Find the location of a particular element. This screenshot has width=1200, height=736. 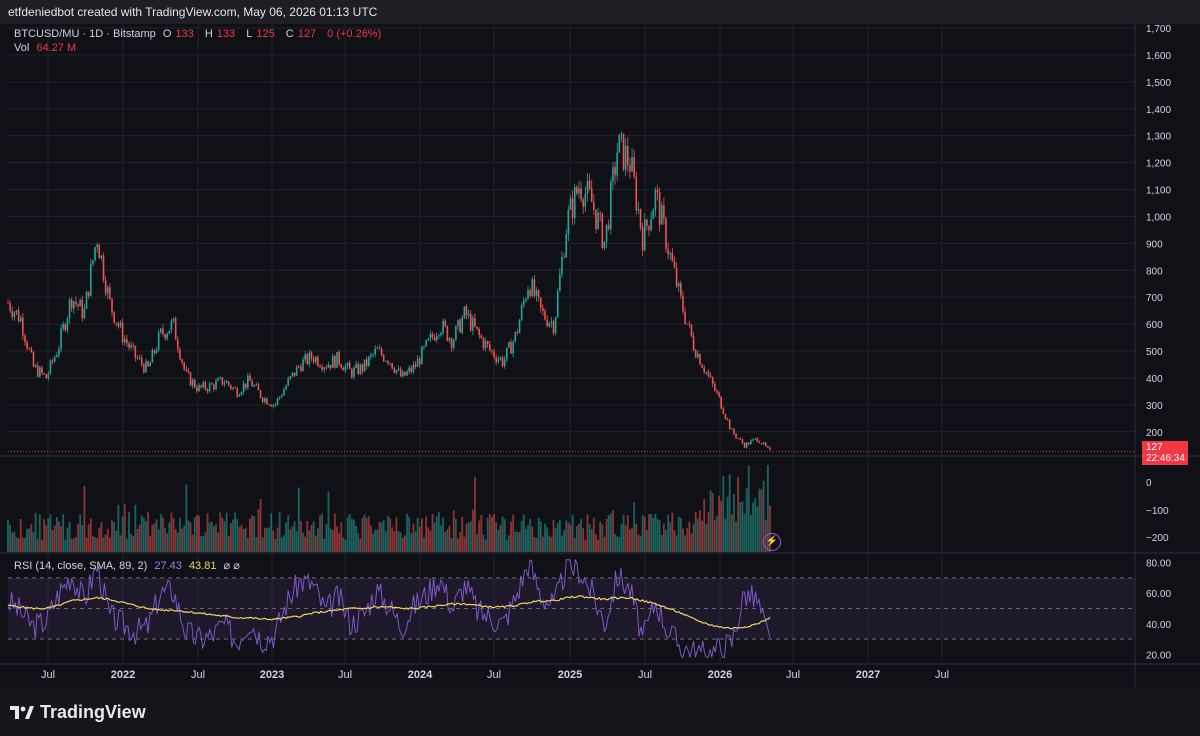

vol-label: Vol is located at coordinates (22, 48).